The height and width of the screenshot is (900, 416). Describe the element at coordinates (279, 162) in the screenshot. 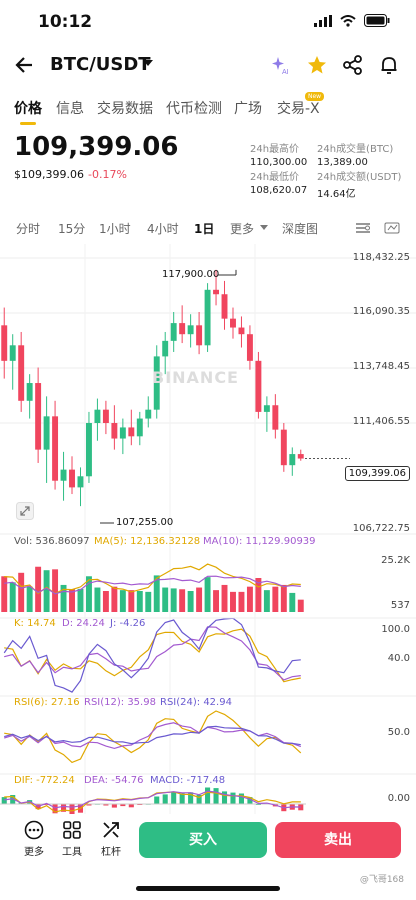

I see `stat-high-value: 110,300.00` at that location.